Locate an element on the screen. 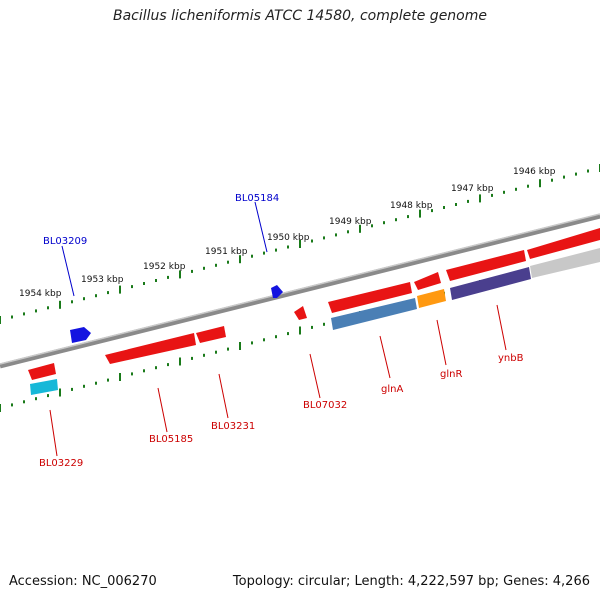 The height and width of the screenshot is (600, 600). scale-label-1950: 1950 kbp is located at coordinates (288, 238).